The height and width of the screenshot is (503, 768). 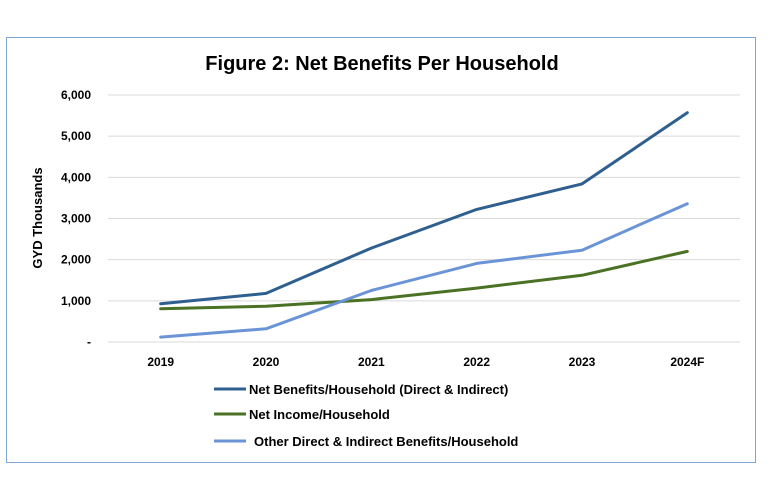 I want to click on x-tick-label: 2021, so click(x=371, y=362).